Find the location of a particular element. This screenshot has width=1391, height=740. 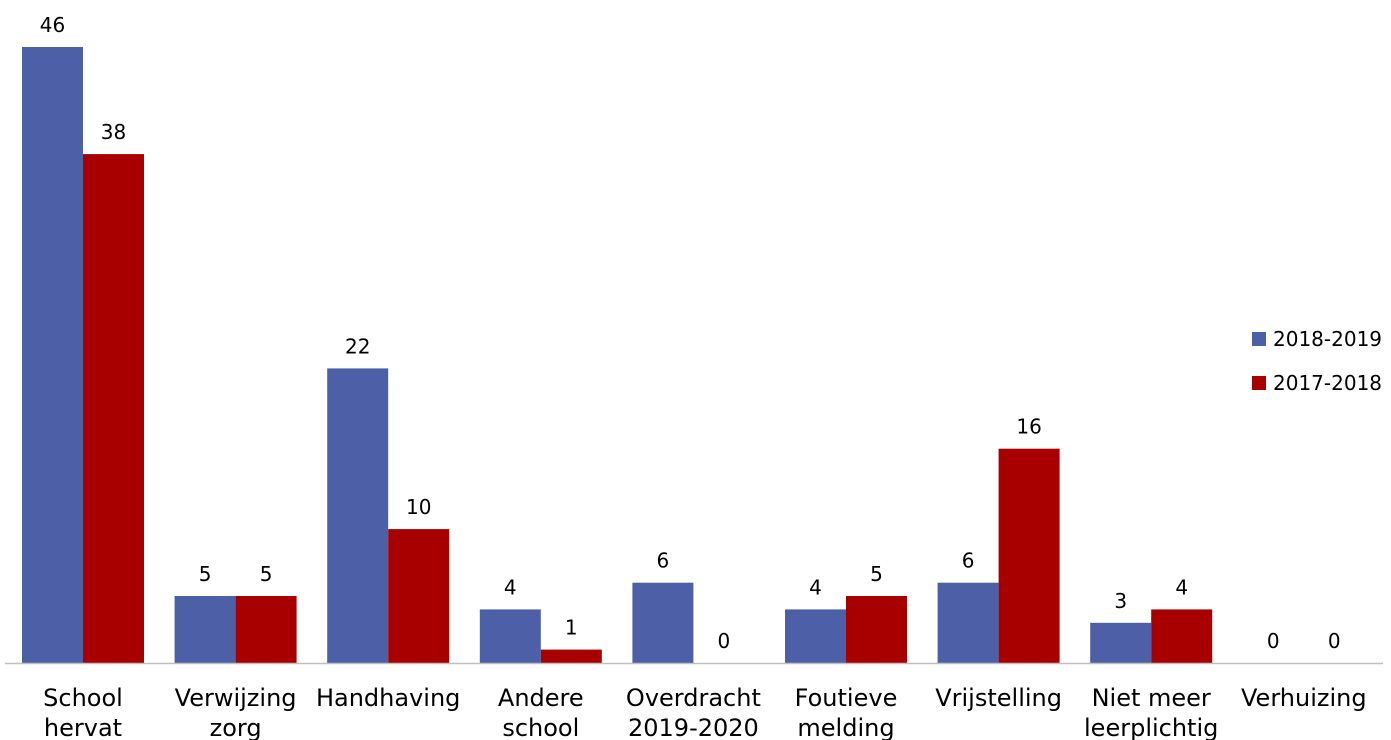

bar-value-label: 3 is located at coordinates (1120, 601).